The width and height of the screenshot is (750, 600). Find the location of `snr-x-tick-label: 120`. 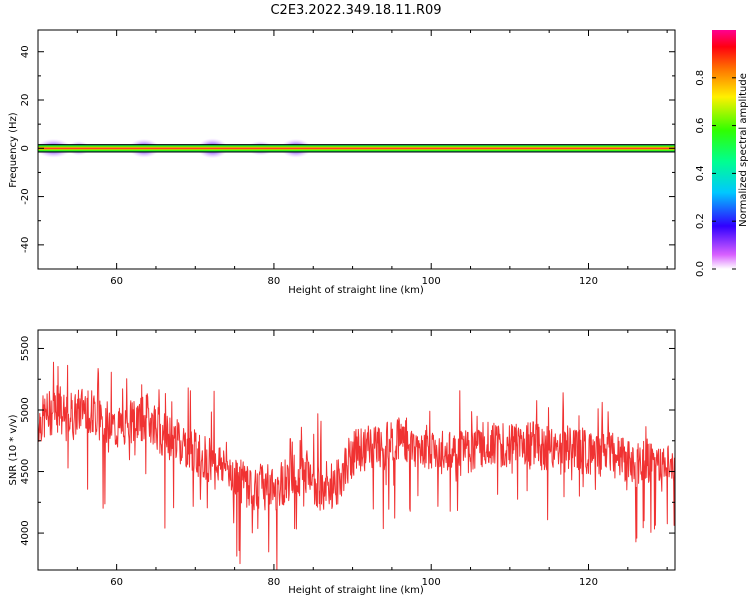

snr-x-tick-label: 120 is located at coordinates (588, 582).